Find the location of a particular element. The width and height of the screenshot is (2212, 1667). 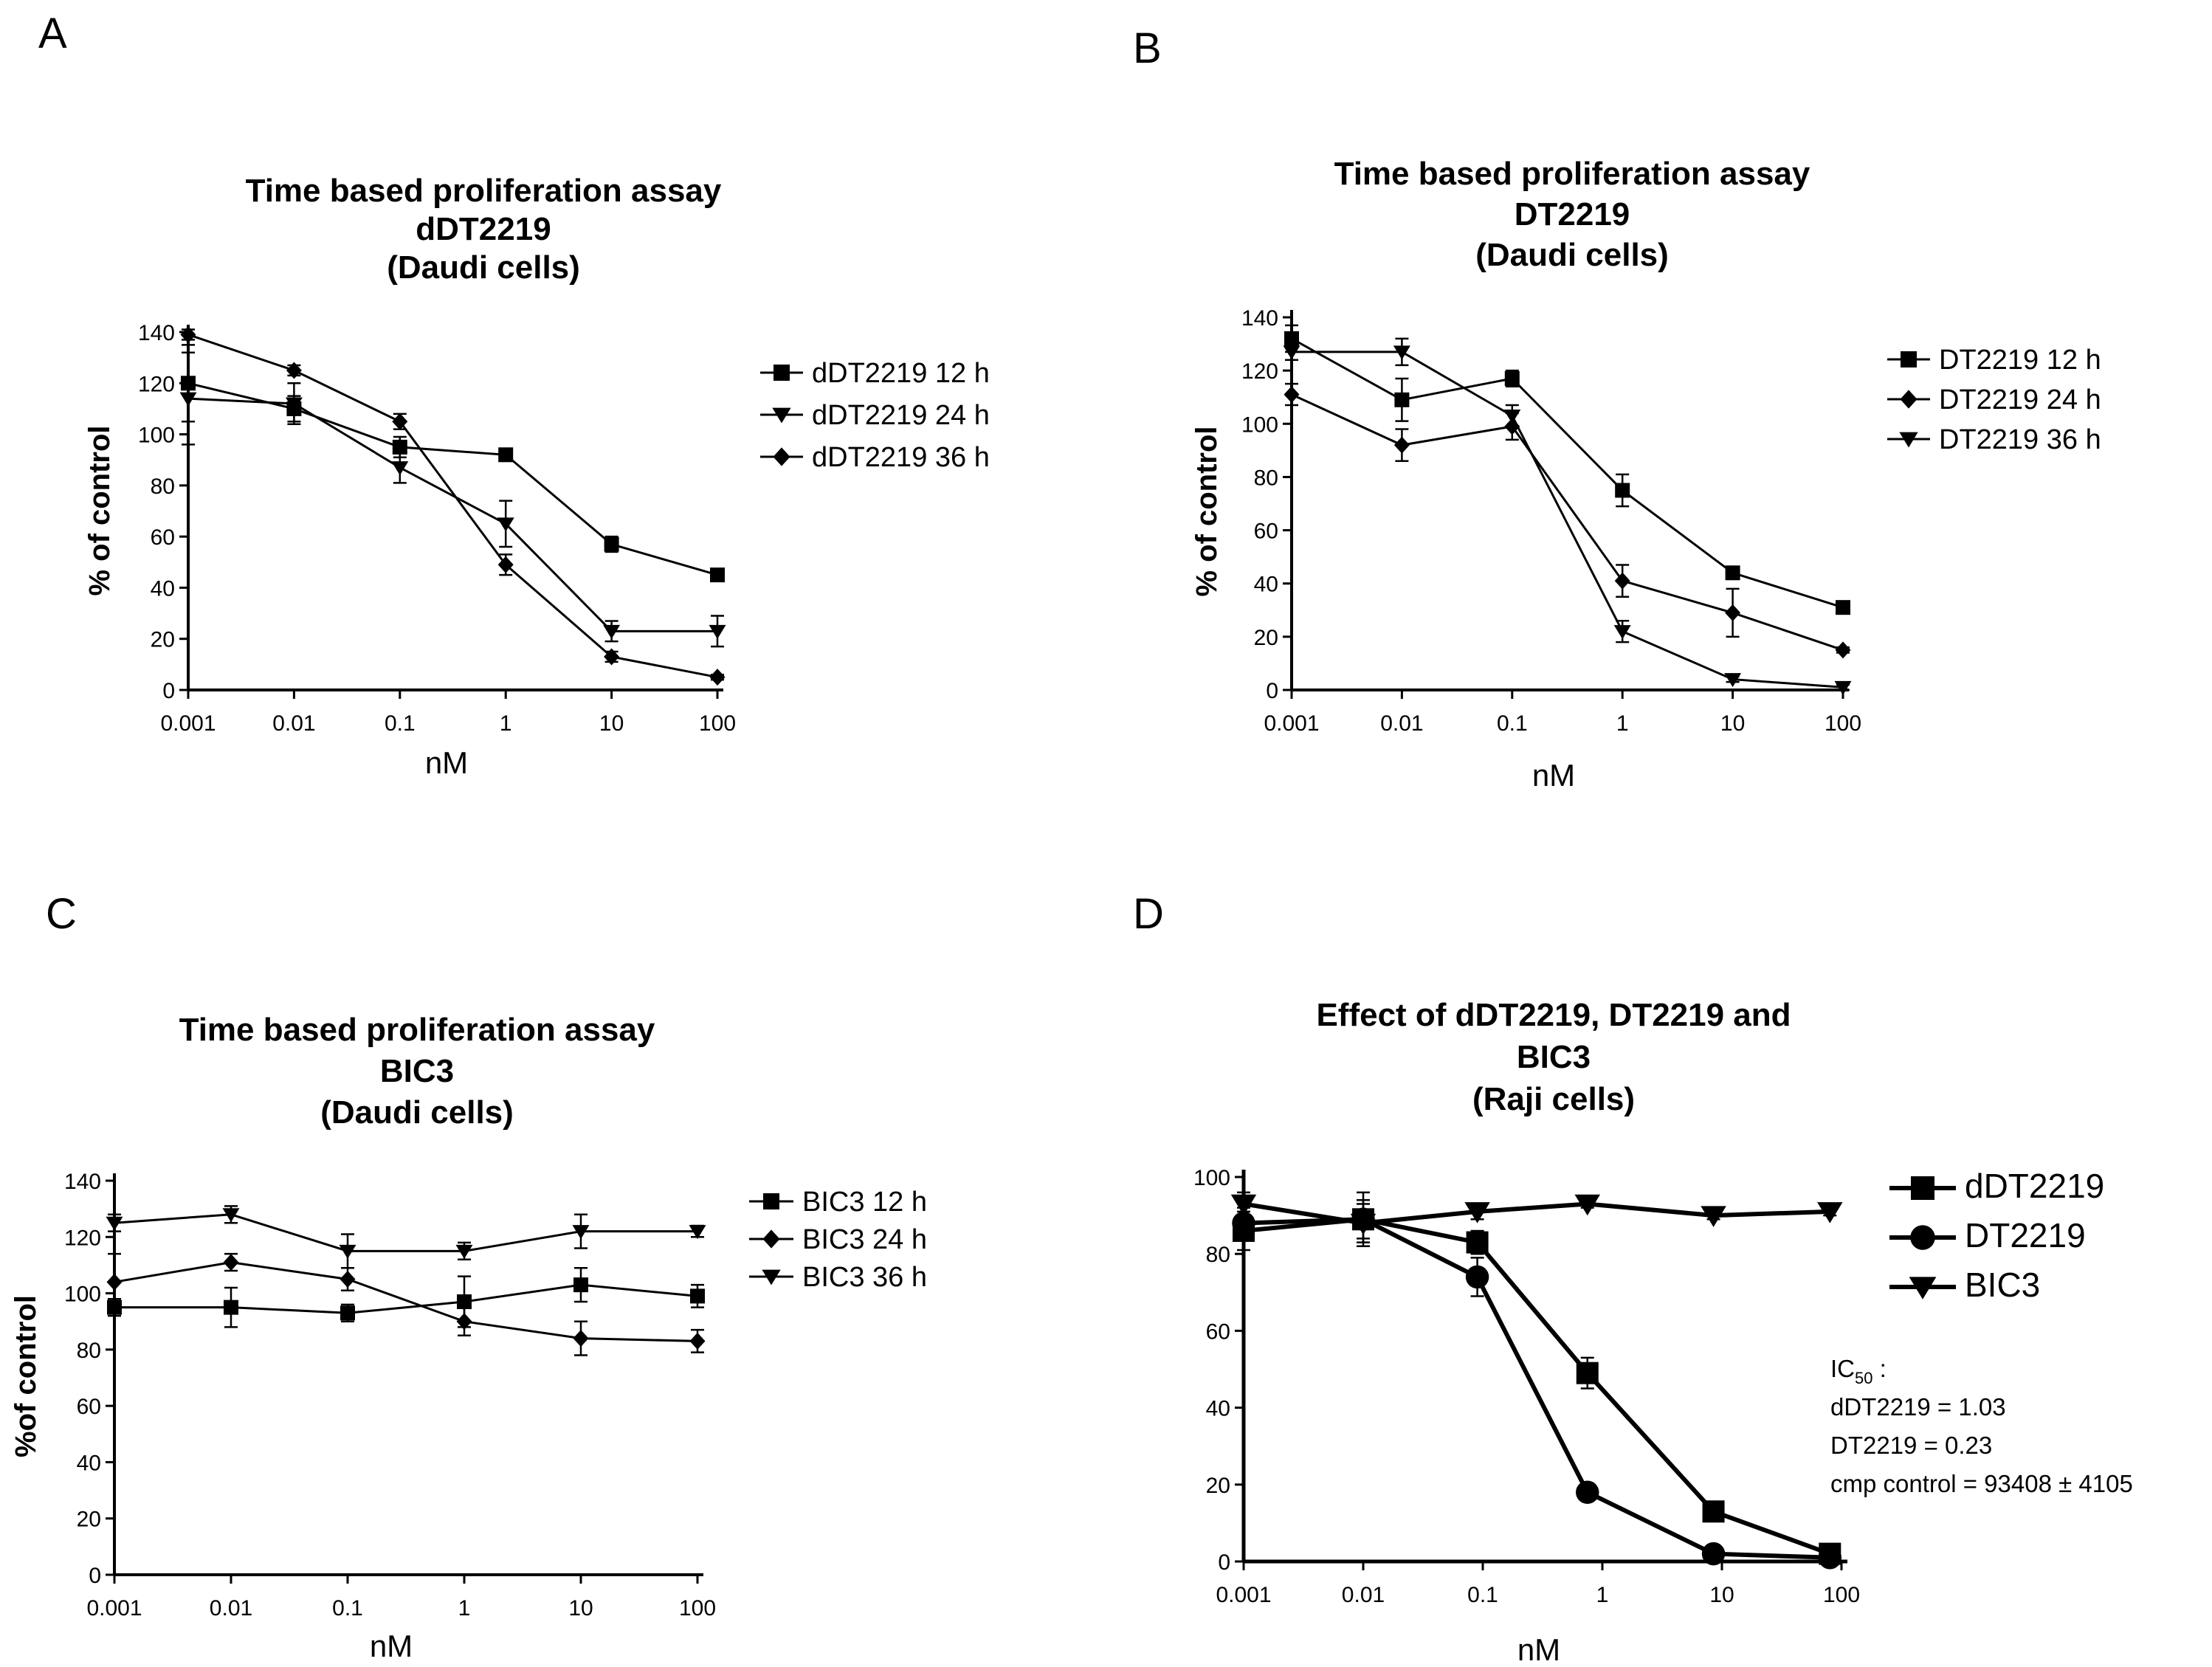

chart-title-line: DT2219 is located at coordinates (1573, 214).